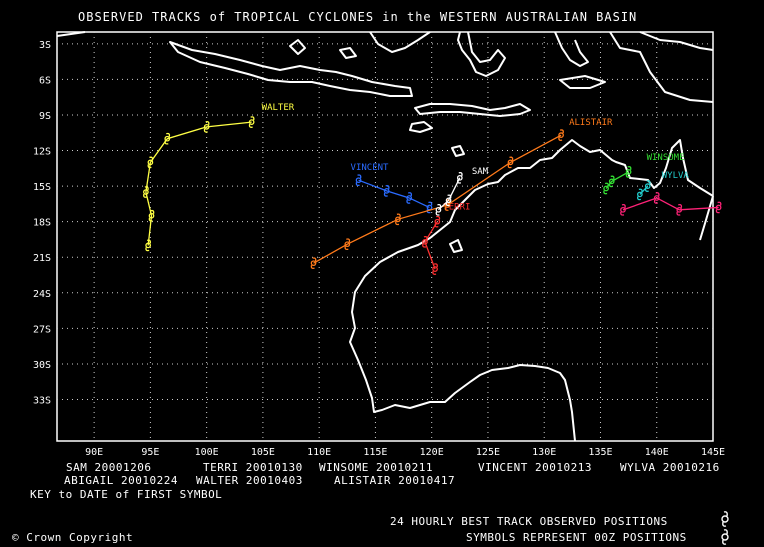 The height and width of the screenshot is (547, 764). I want to click on copyright-notice: © Crown Copyright, so click(73, 537).